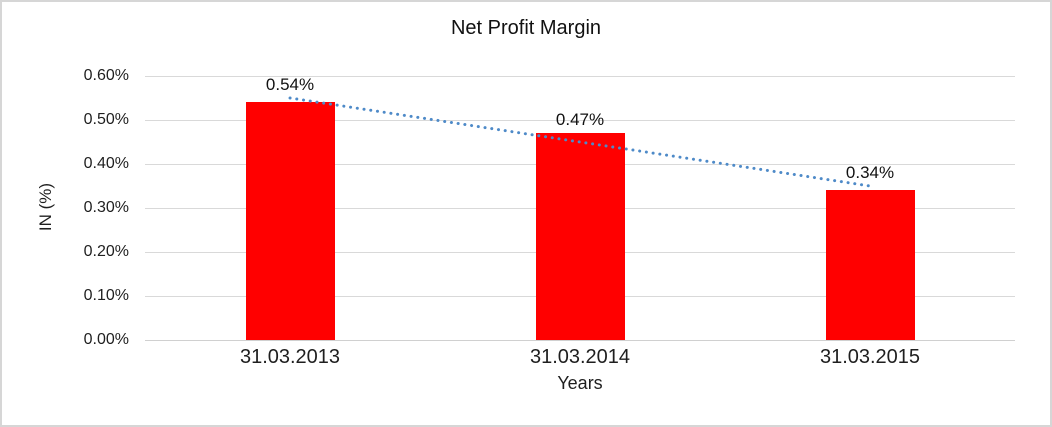 The image size is (1052, 427). I want to click on bar-31.03.2013, so click(290, 221).